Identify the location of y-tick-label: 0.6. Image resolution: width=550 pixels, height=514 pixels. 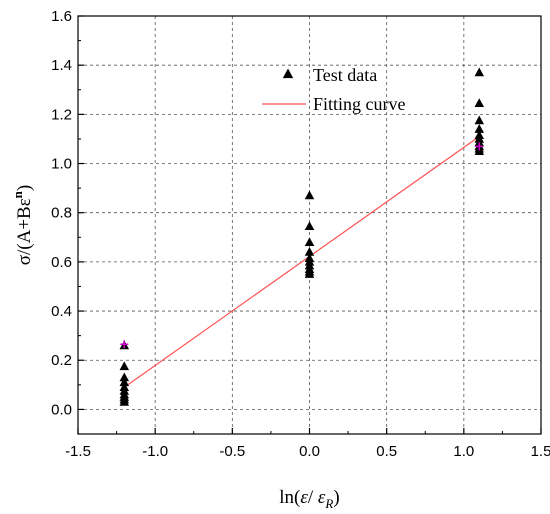
(61, 262).